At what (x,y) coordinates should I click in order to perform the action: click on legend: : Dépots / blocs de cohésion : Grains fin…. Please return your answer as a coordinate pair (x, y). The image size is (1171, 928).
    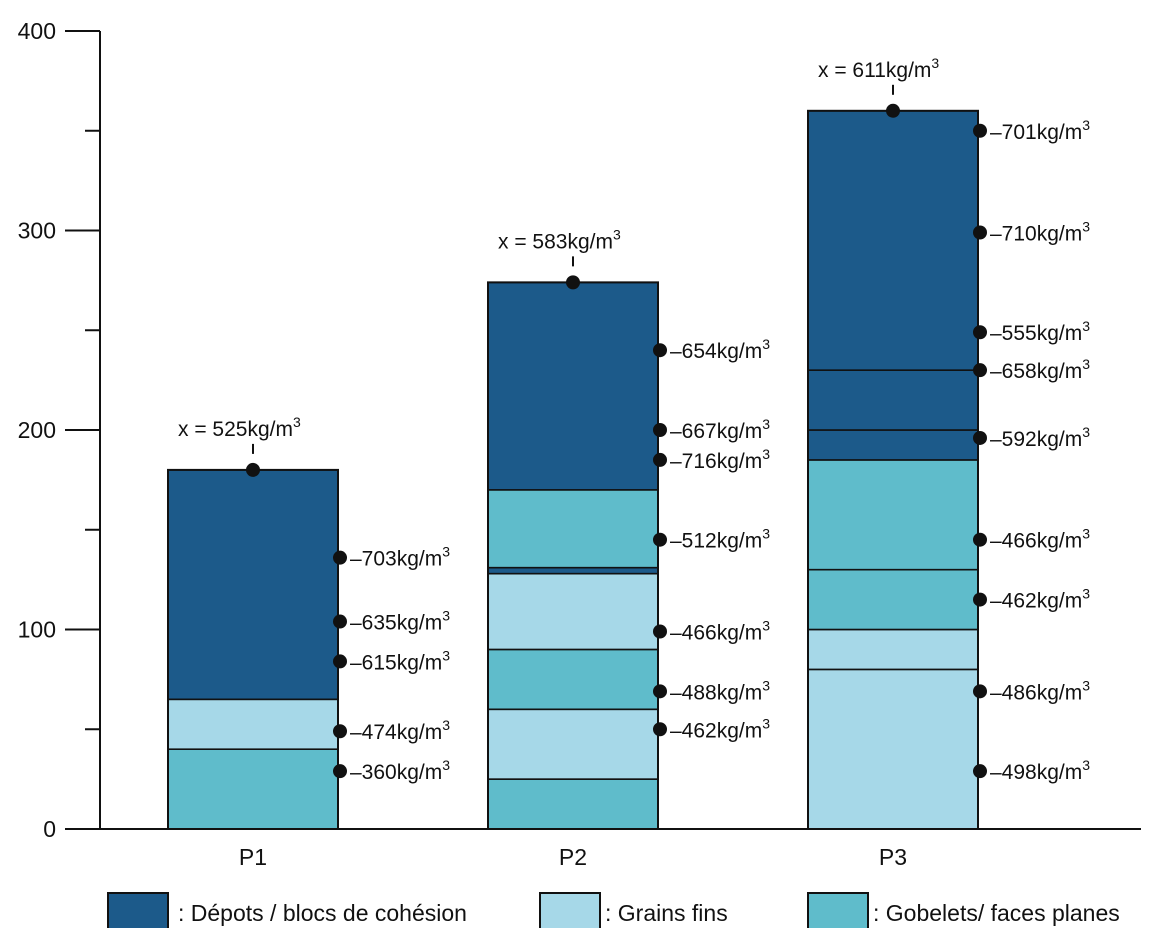
    Looking at the image, I should click on (613, 910).